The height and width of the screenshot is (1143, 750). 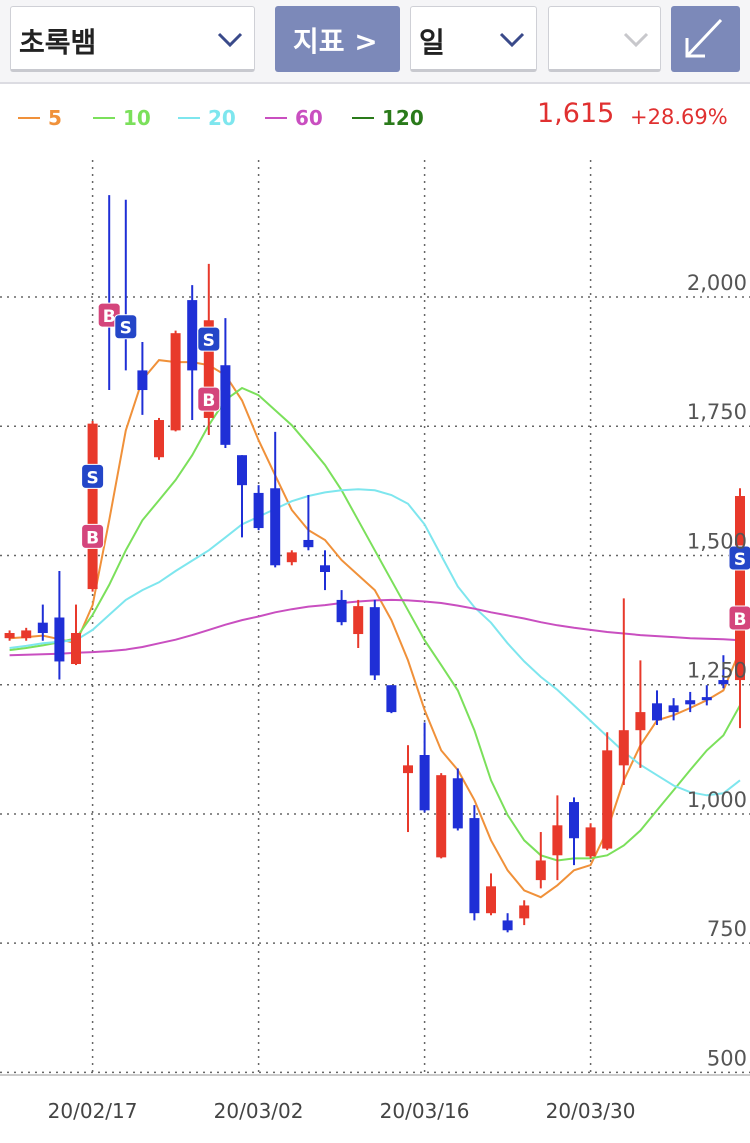 I want to click on legend-label: 120, so click(x=403, y=118).